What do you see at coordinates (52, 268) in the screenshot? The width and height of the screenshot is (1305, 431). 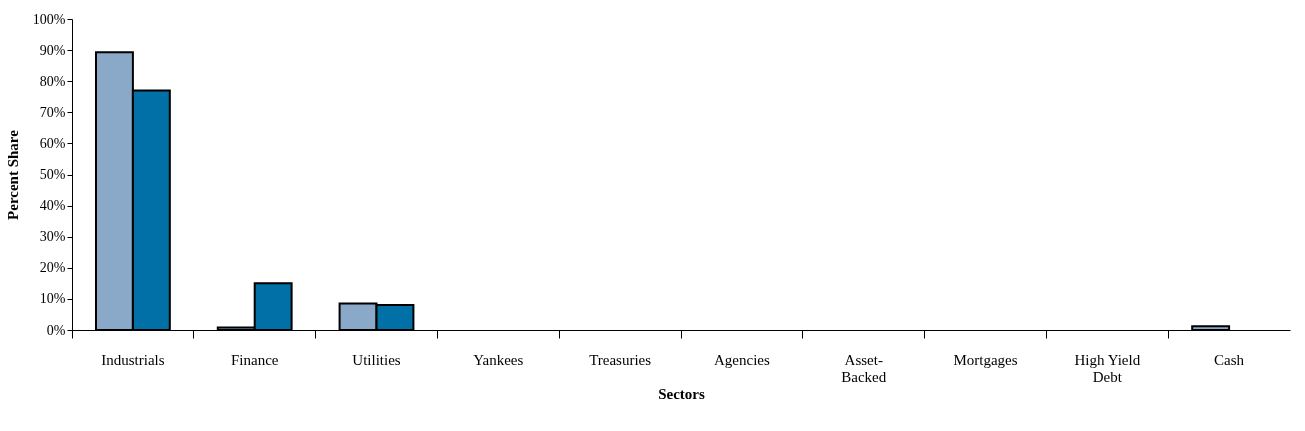 I see `y-tick-label: 20%` at bounding box center [52, 268].